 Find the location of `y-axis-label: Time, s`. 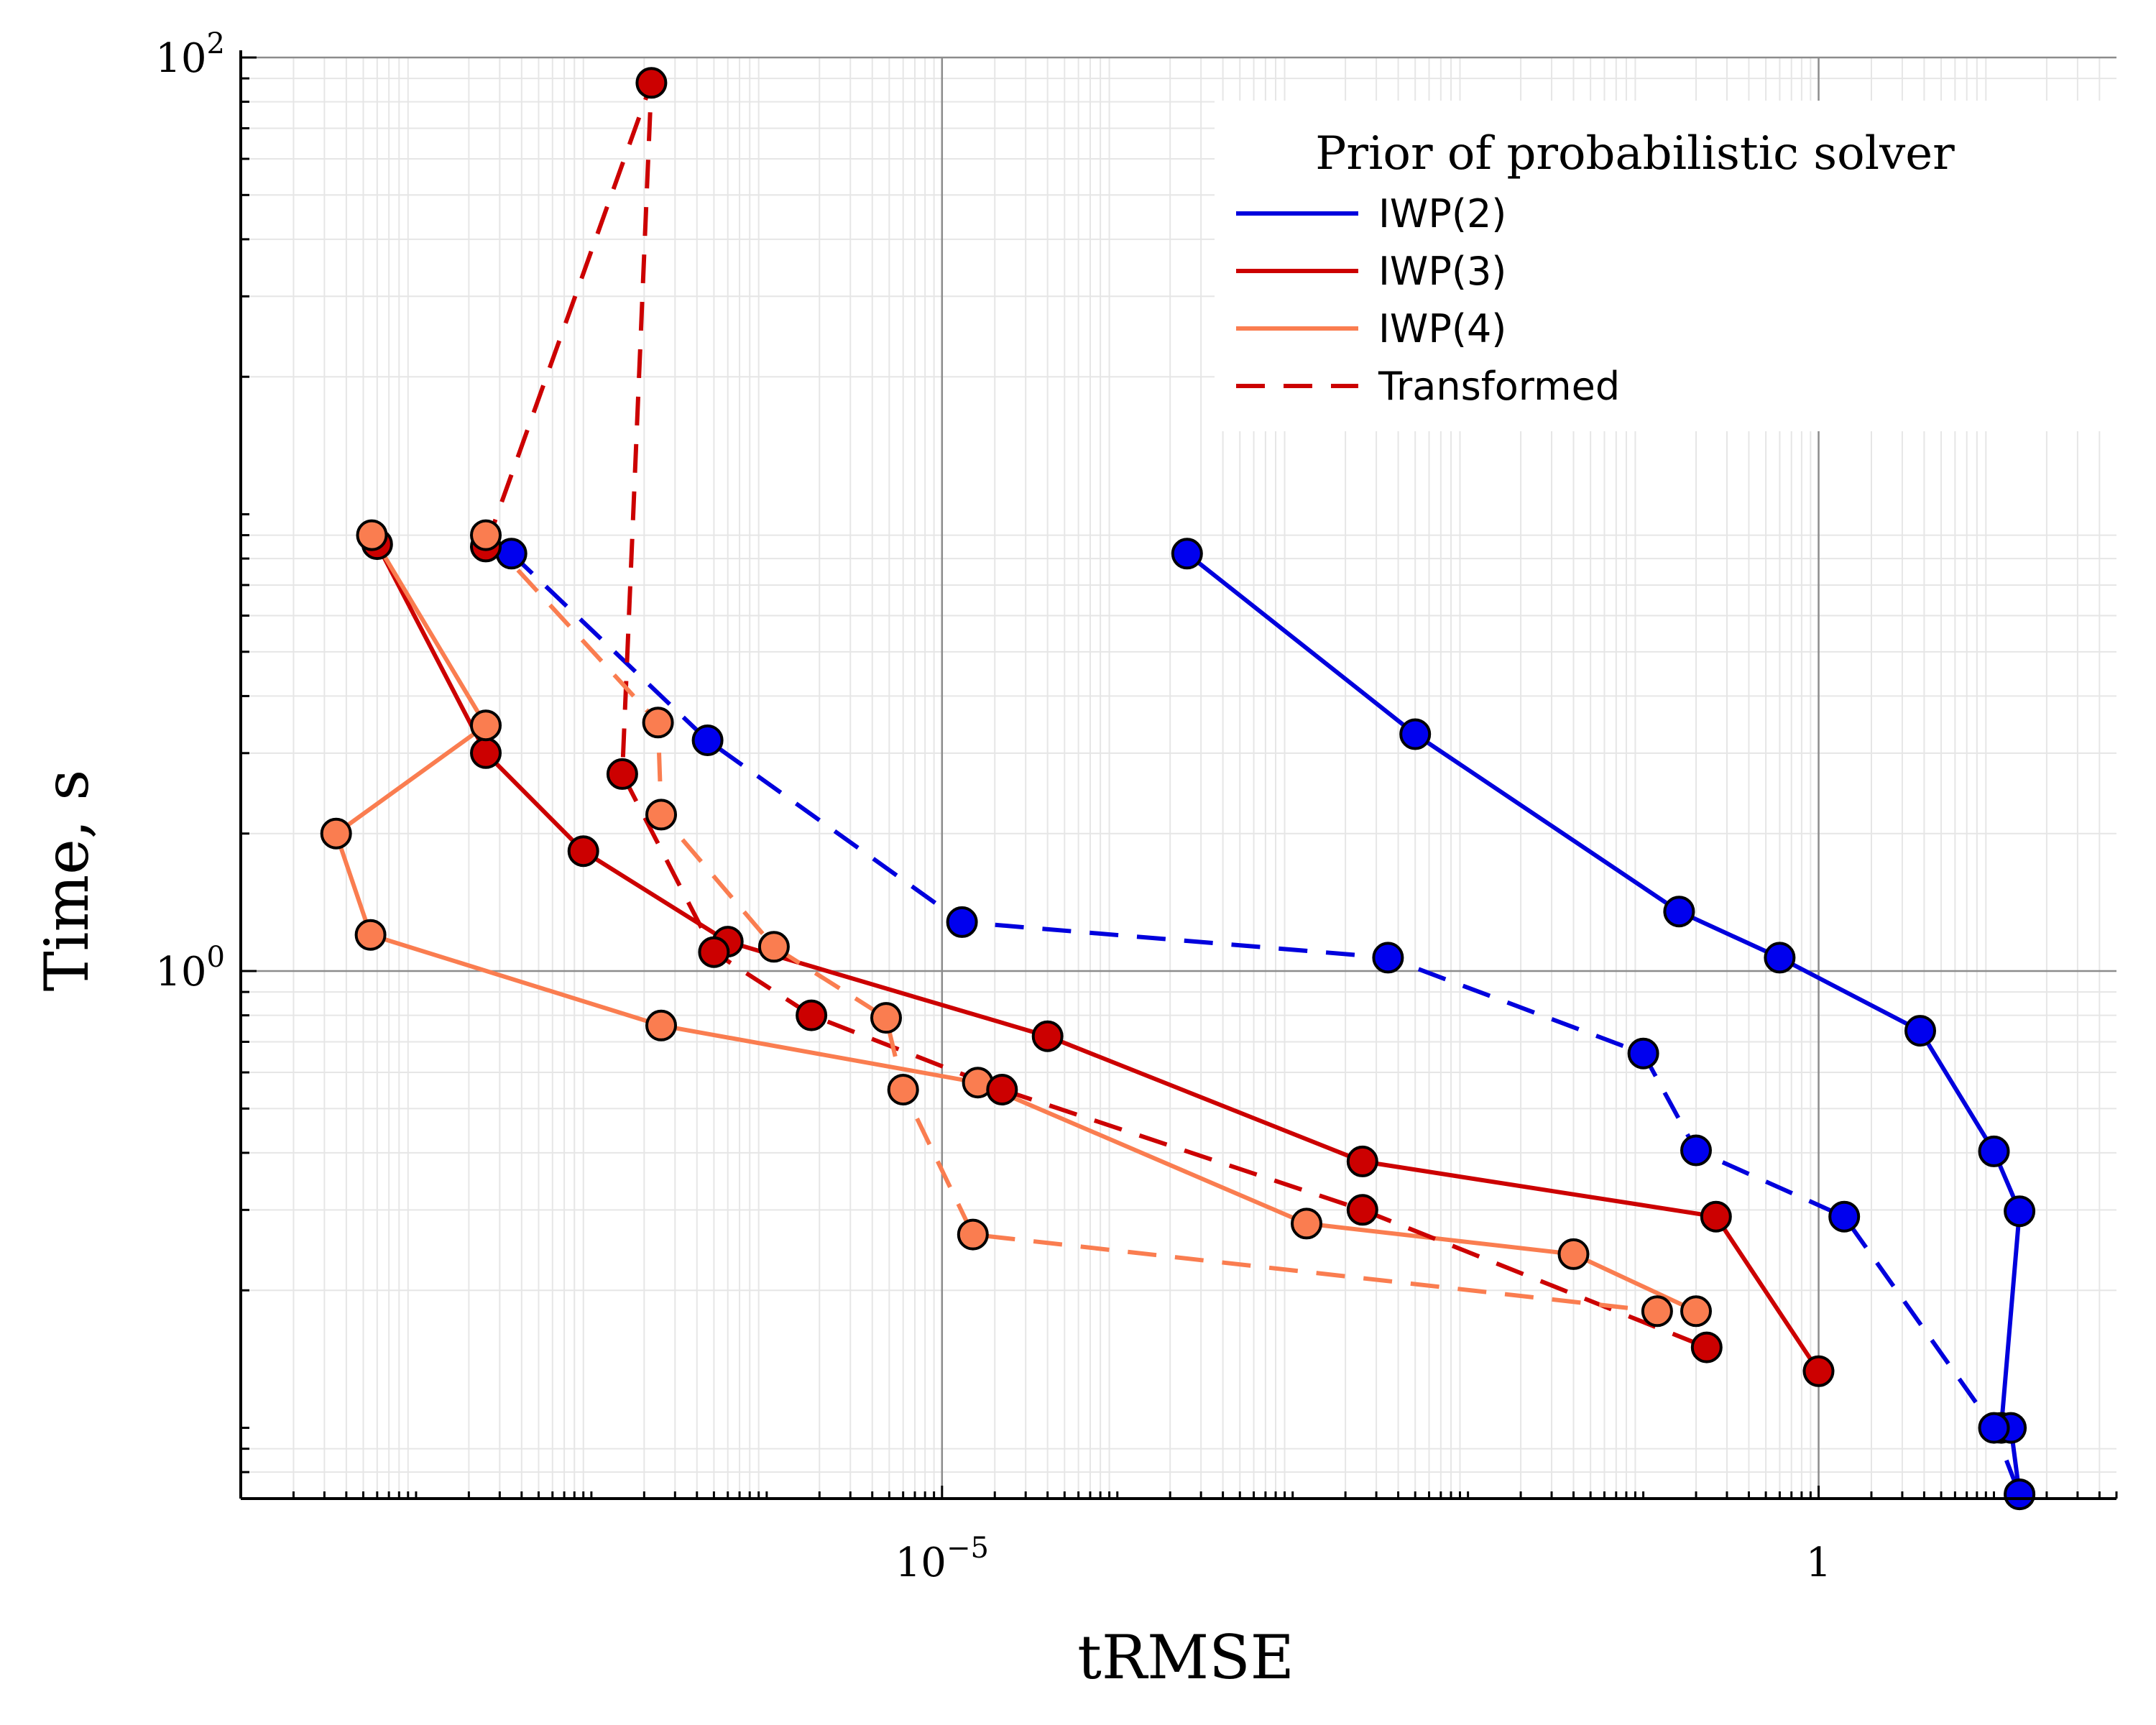

y-axis-label: Time, s is located at coordinates (67, 881).